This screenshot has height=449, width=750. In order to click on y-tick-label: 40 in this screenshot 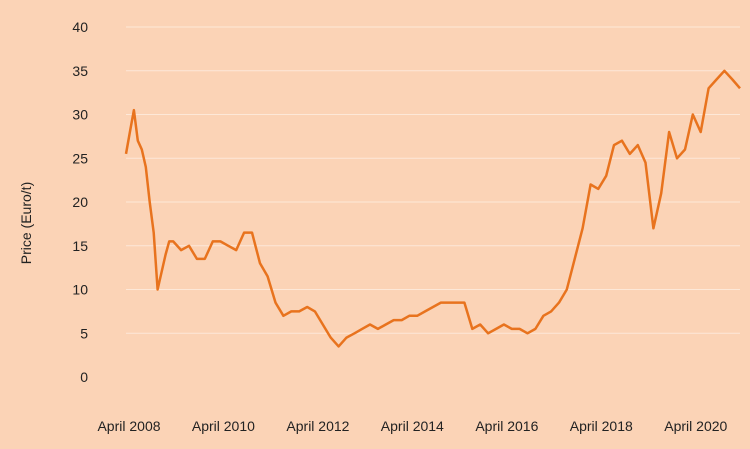, I will do `click(80, 27)`.